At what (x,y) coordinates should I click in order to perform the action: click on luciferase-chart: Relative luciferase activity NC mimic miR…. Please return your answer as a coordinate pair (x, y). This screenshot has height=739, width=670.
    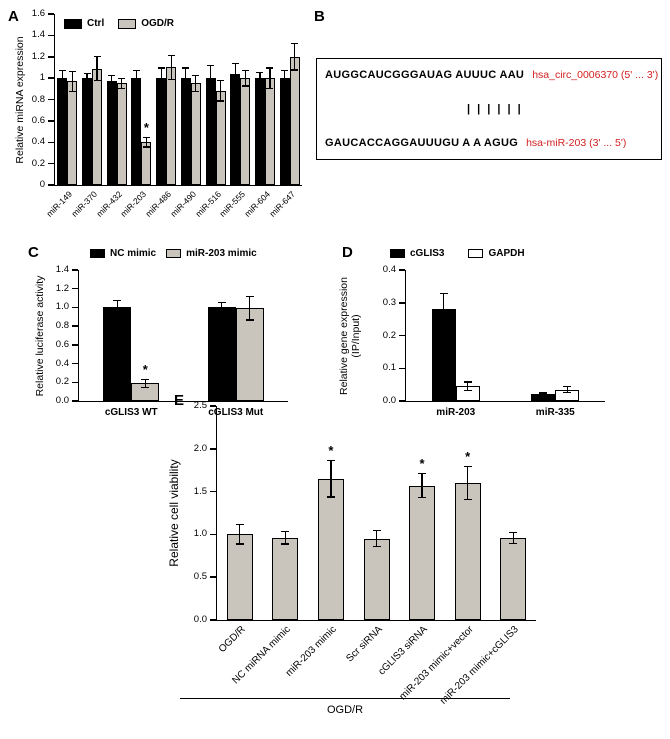
    Looking at the image, I should click on (157, 336).